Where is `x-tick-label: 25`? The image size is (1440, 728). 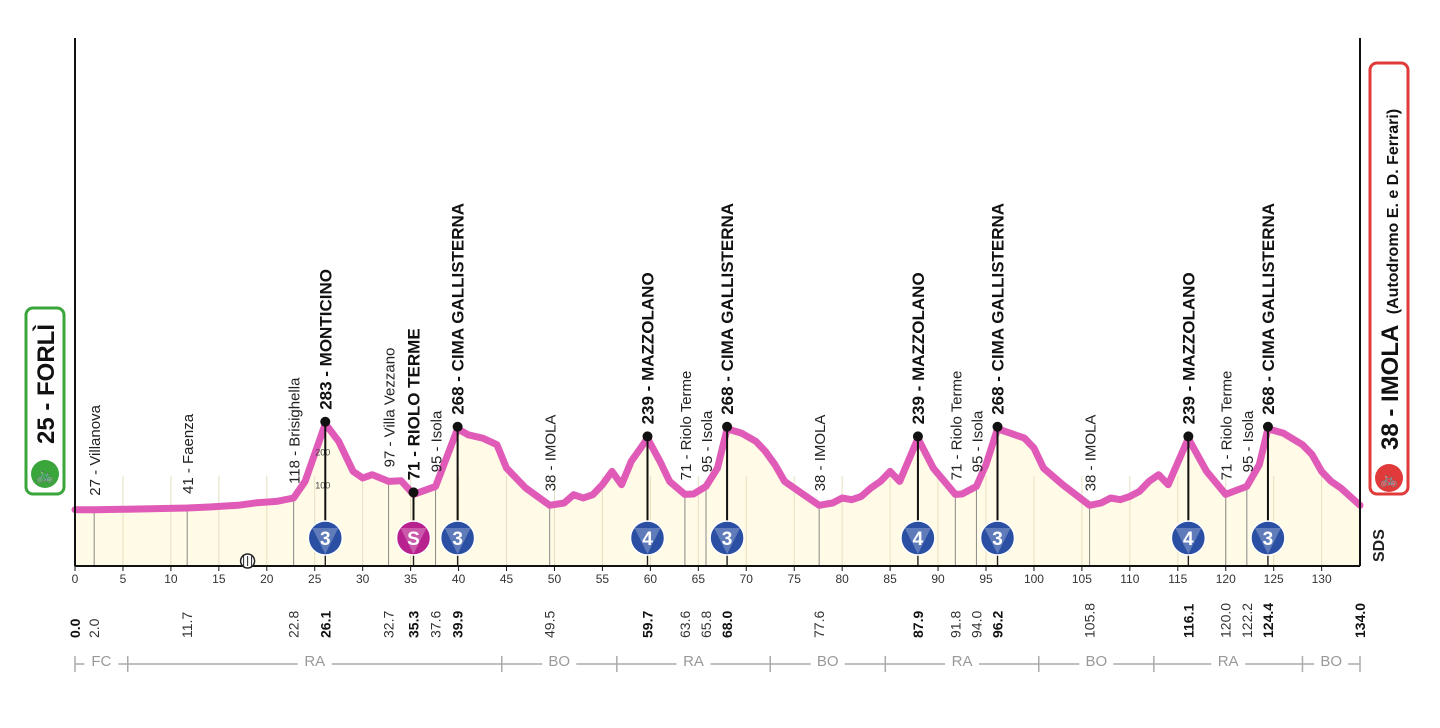 x-tick-label: 25 is located at coordinates (315, 579).